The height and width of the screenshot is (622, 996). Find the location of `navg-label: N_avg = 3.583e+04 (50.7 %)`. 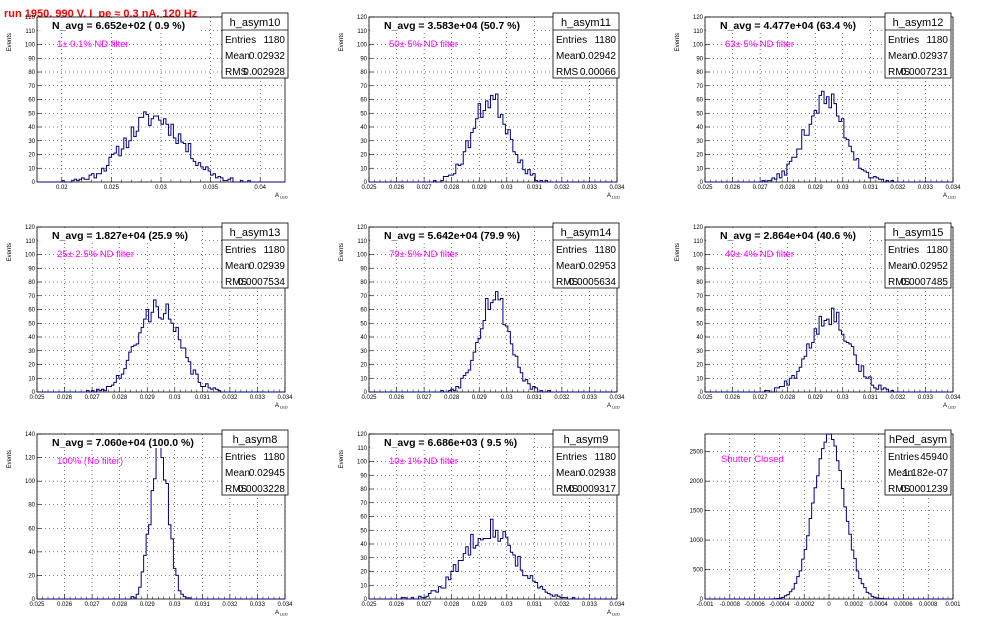

navg-label: N_avg = 3.583e+04 (50.7 %) is located at coordinates (452, 26).